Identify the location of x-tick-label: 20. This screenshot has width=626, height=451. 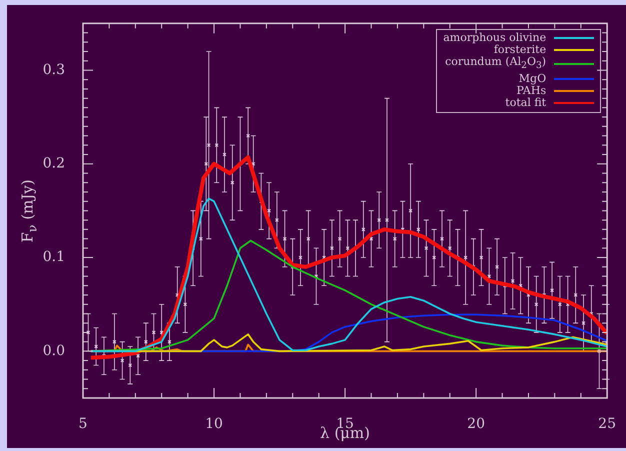
(476, 424).